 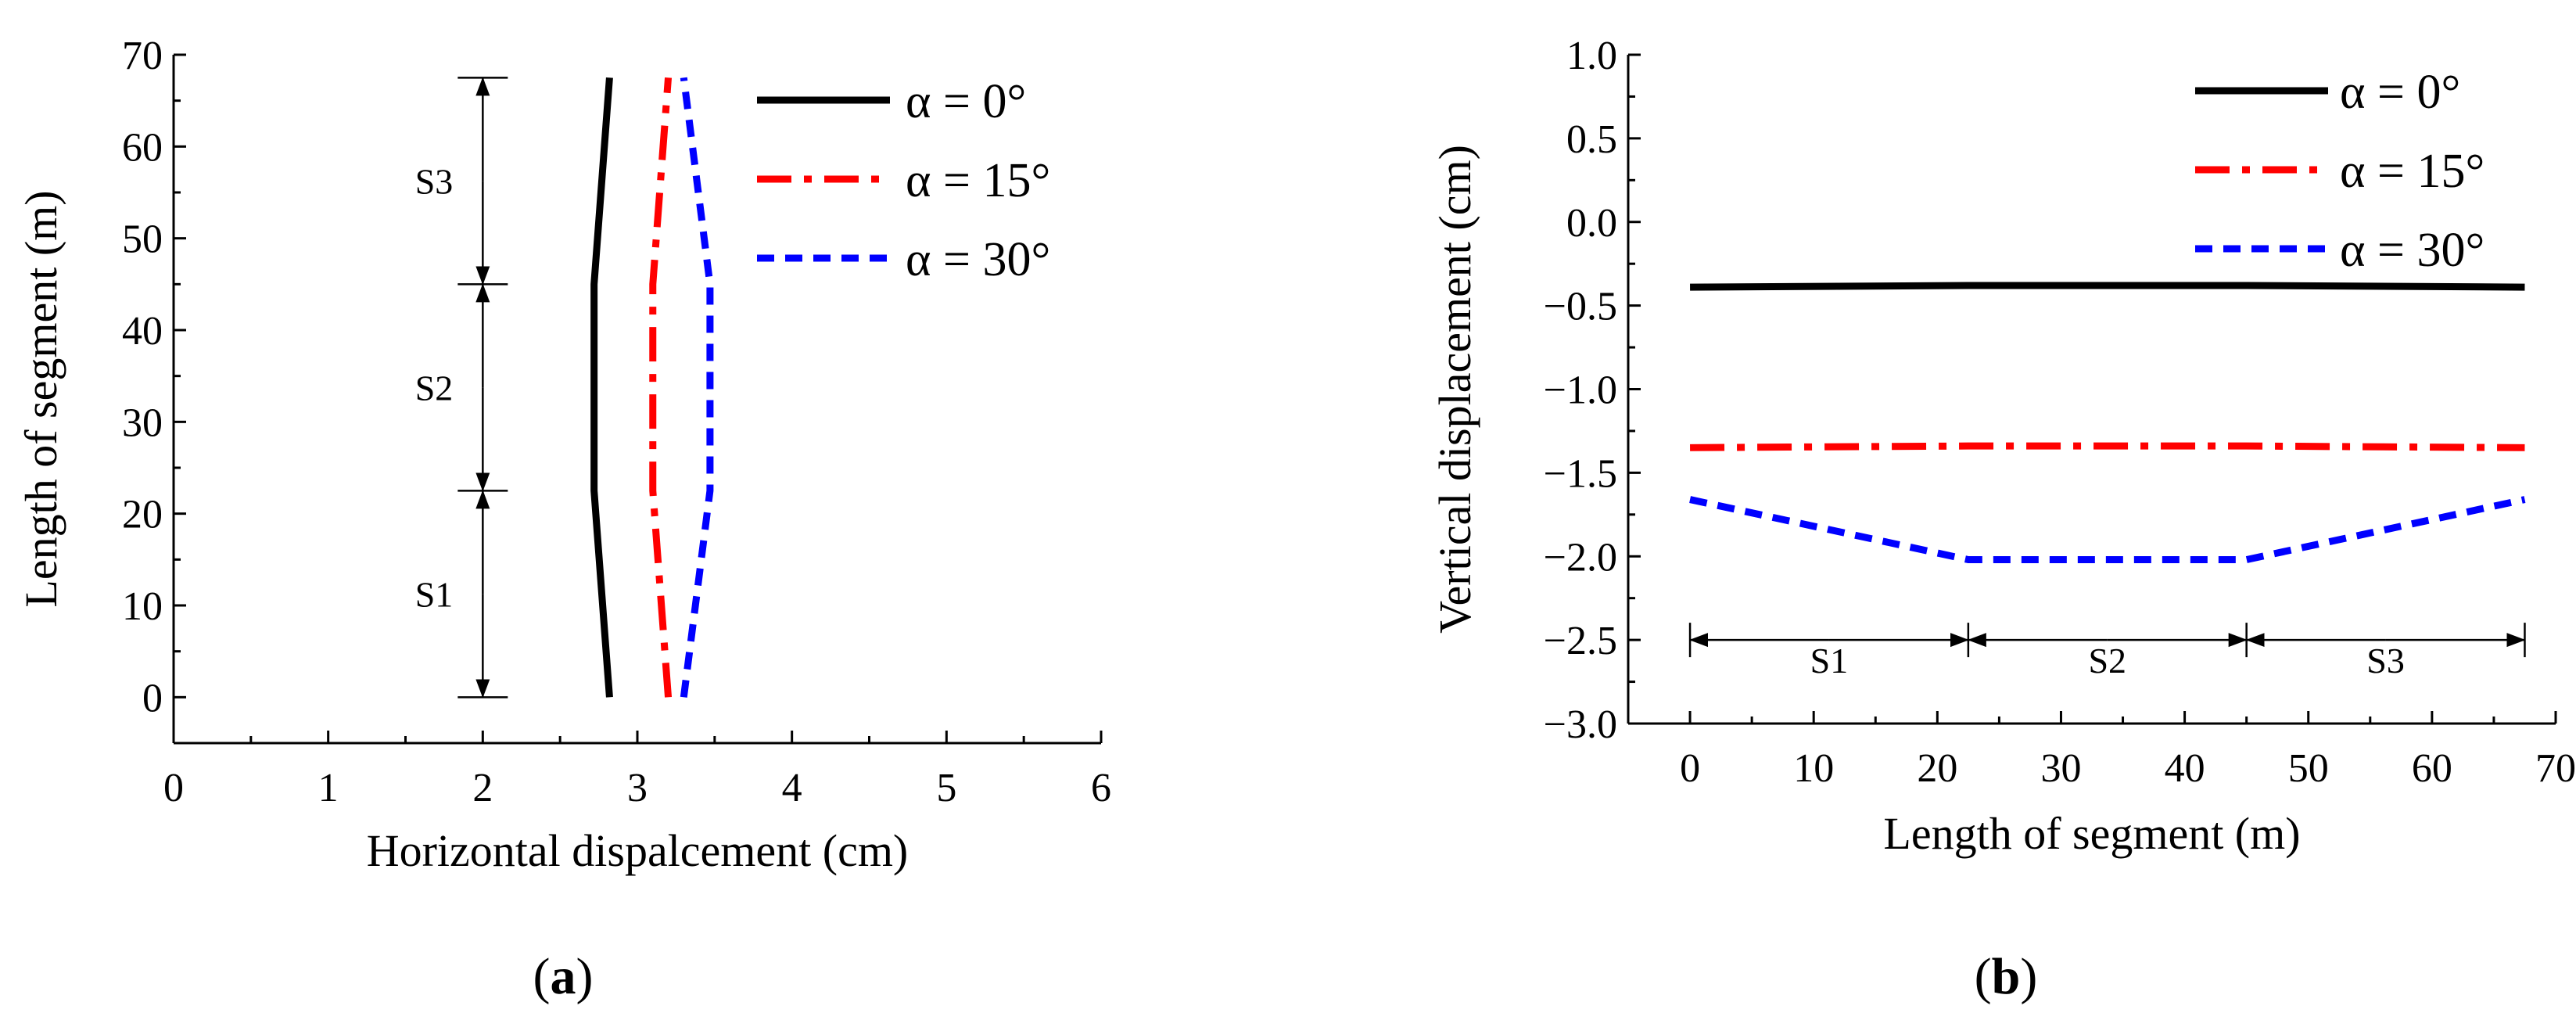 What do you see at coordinates (152, 698) in the screenshot?
I see `y-tick-label: 0` at bounding box center [152, 698].